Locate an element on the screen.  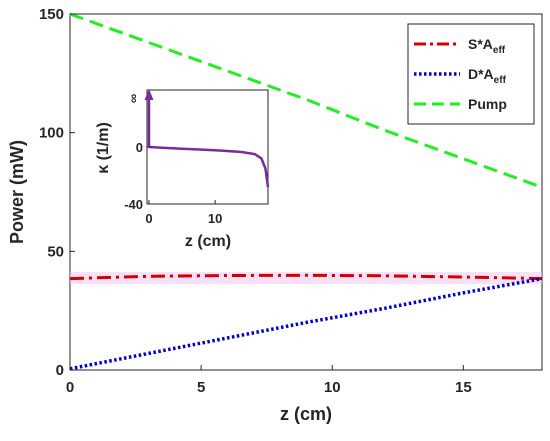
inset-x-axis-label: z (cm) is located at coordinates (208, 241).